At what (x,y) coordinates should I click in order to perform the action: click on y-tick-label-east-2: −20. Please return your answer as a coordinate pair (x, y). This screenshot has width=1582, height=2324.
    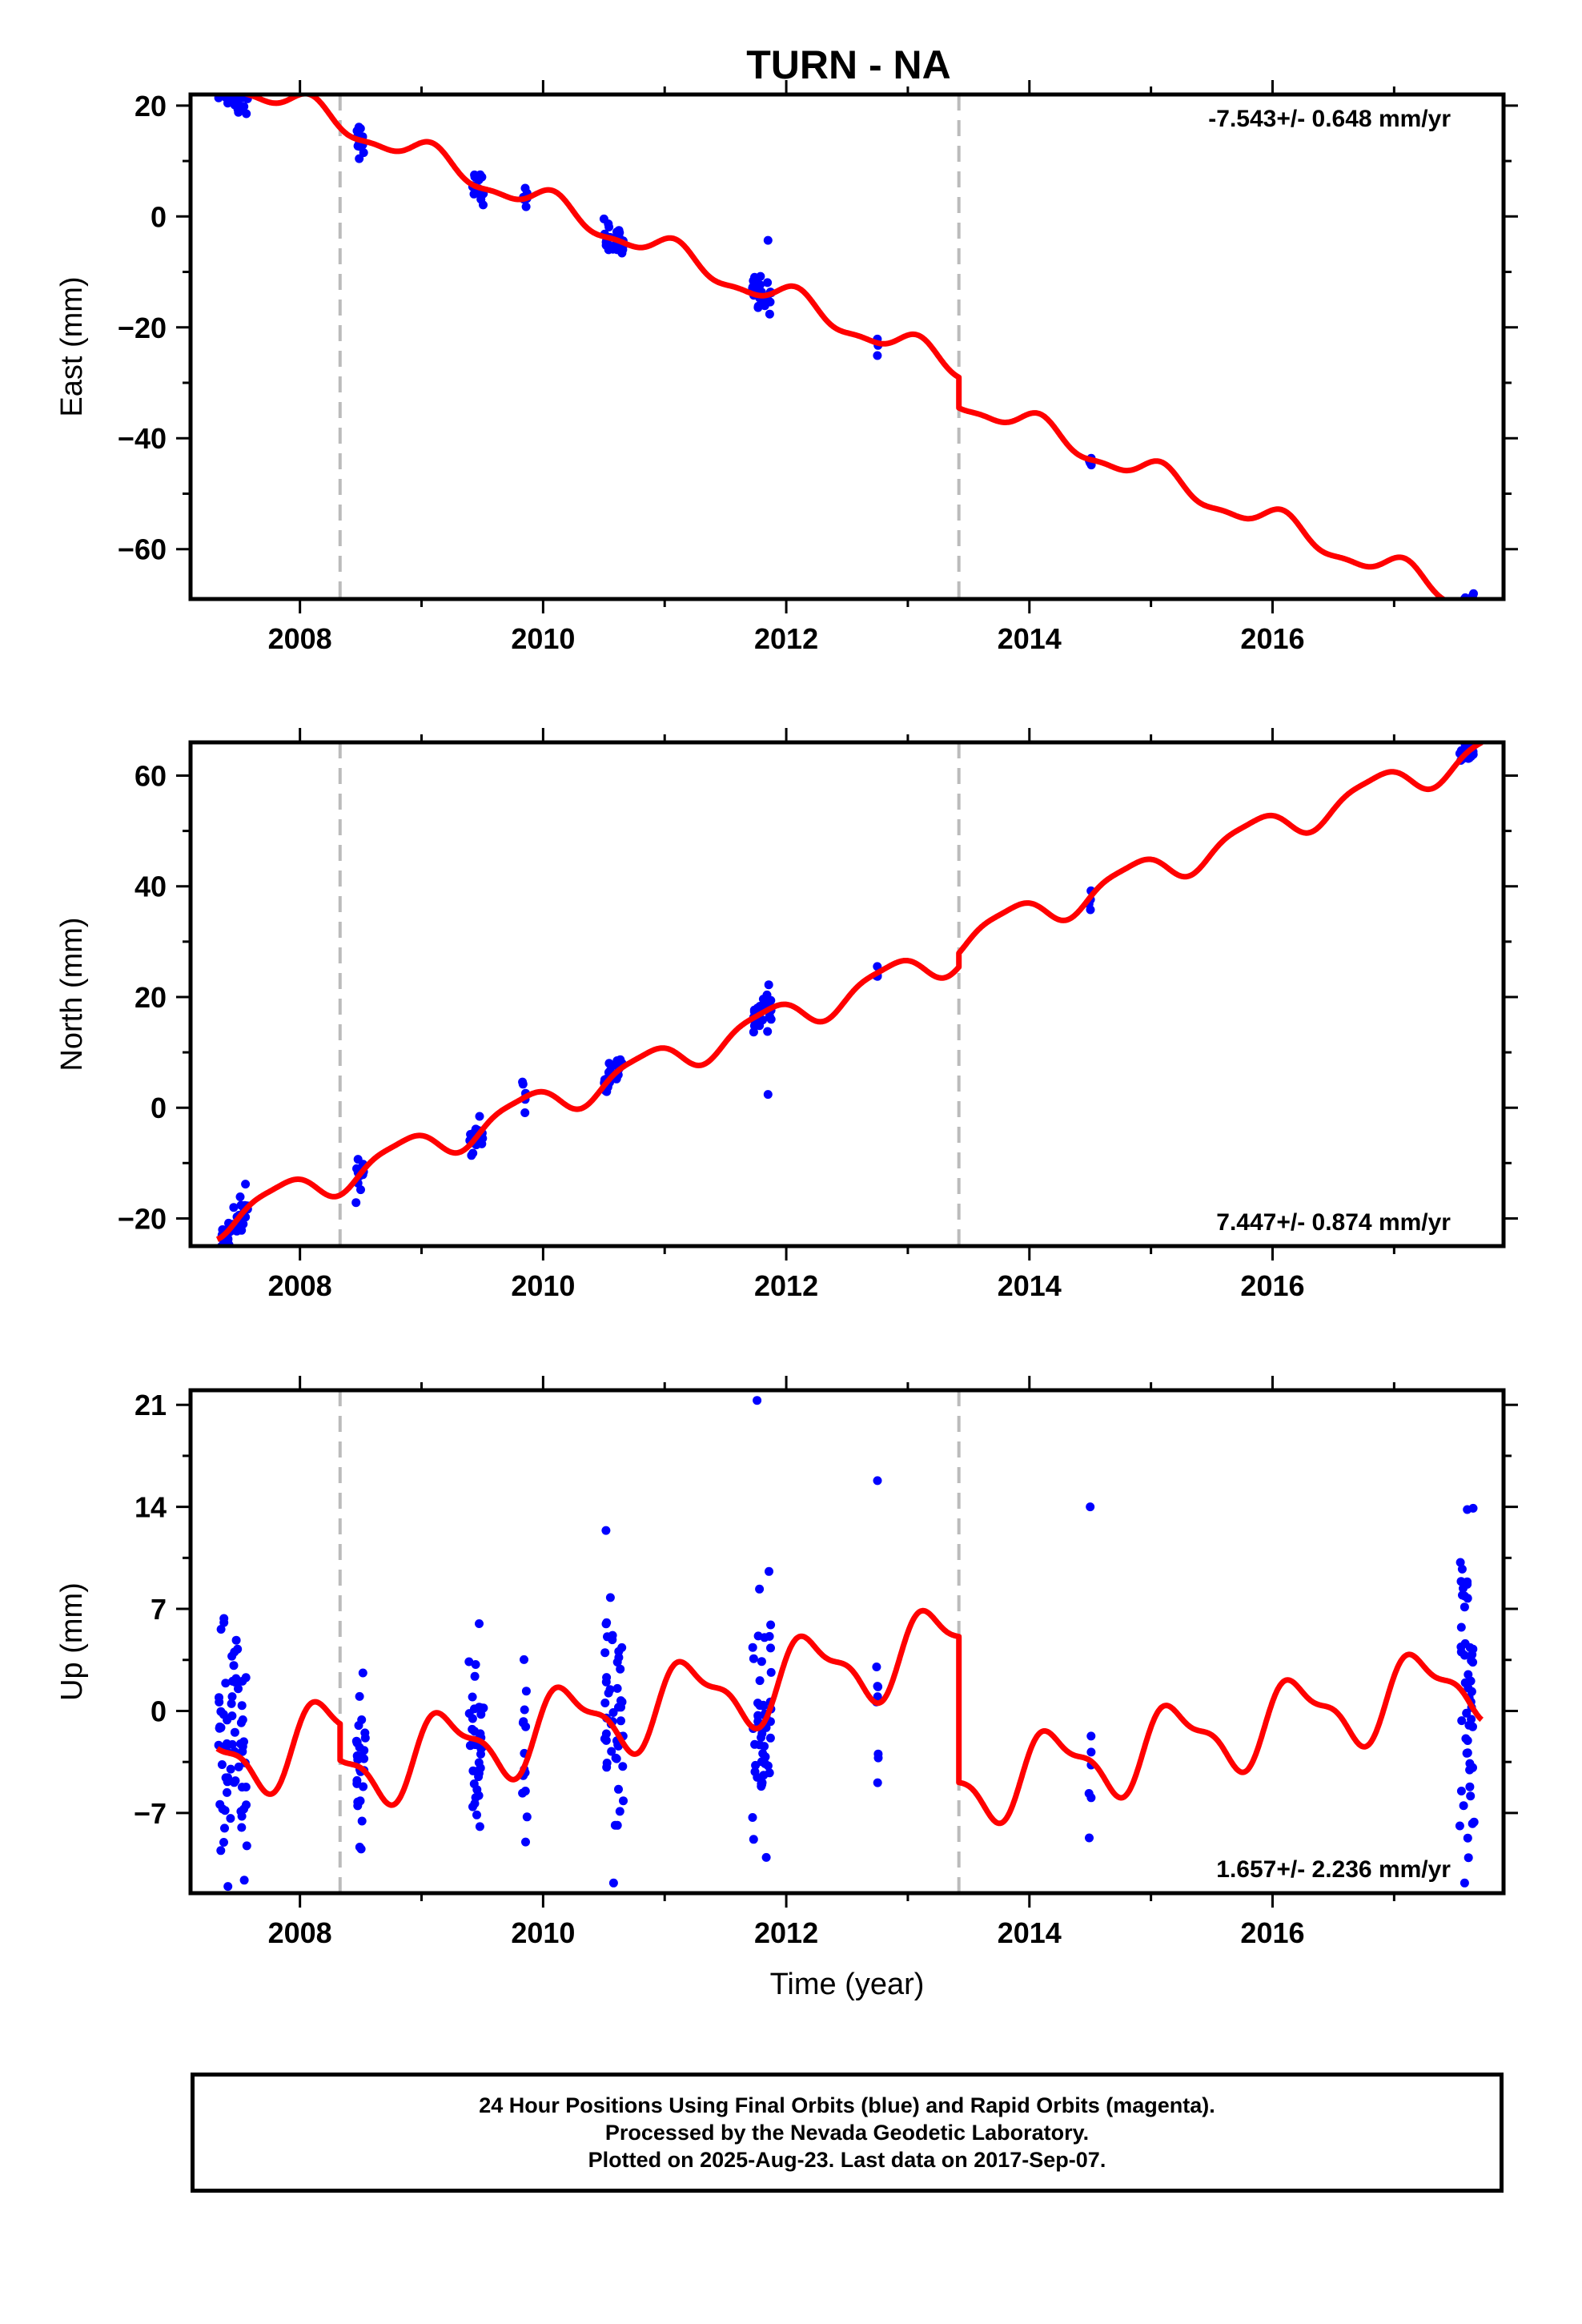
    Looking at the image, I should click on (142, 328).